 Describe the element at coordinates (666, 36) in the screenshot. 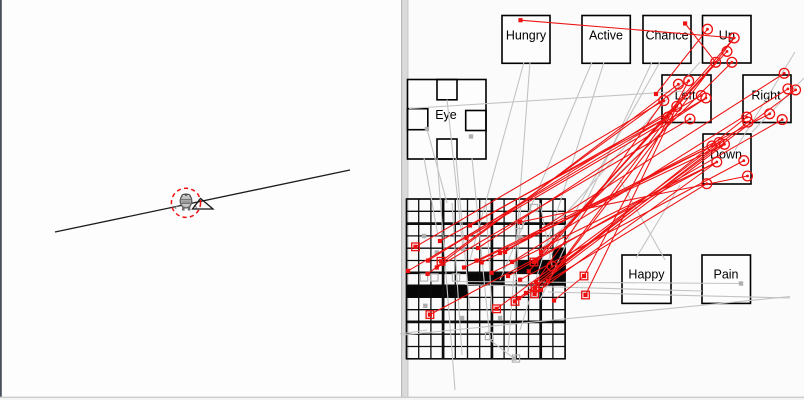

I see `svg-text: Chance` at that location.